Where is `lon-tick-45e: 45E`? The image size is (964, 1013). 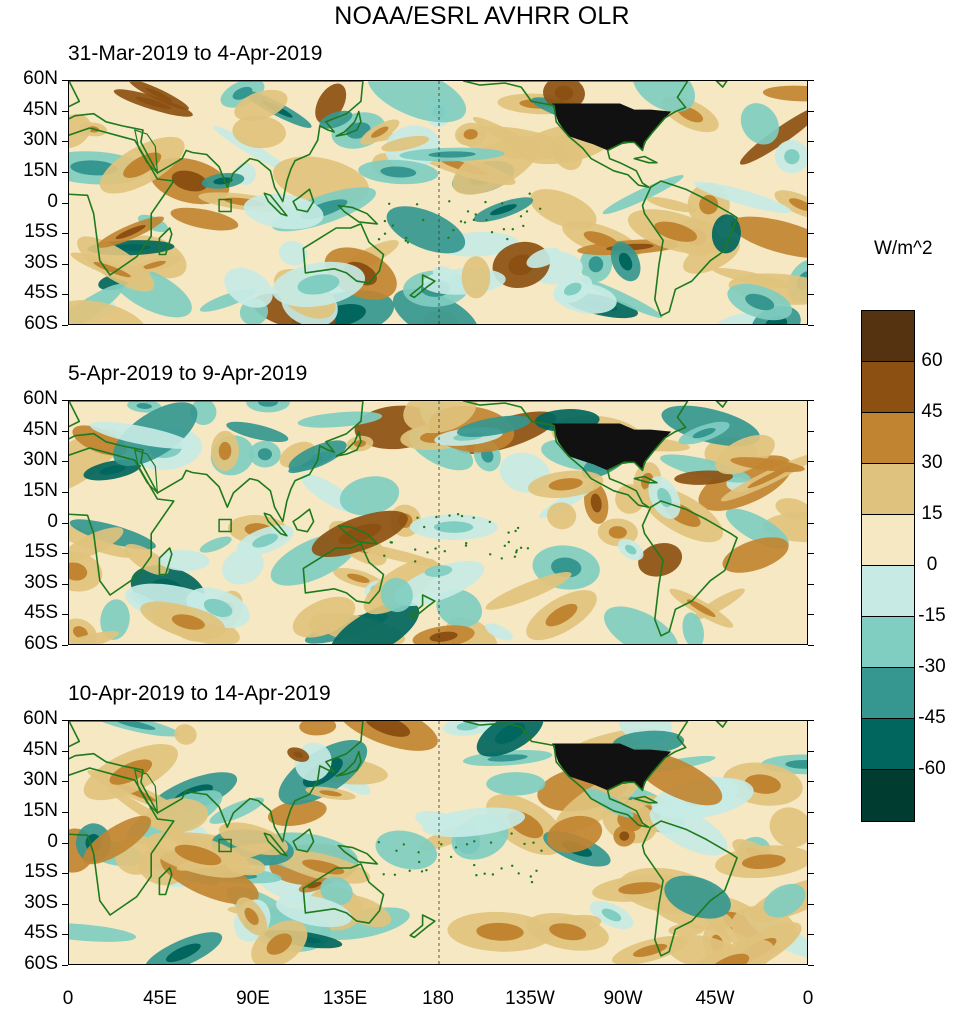 lon-tick-45e: 45E is located at coordinates (160, 998).